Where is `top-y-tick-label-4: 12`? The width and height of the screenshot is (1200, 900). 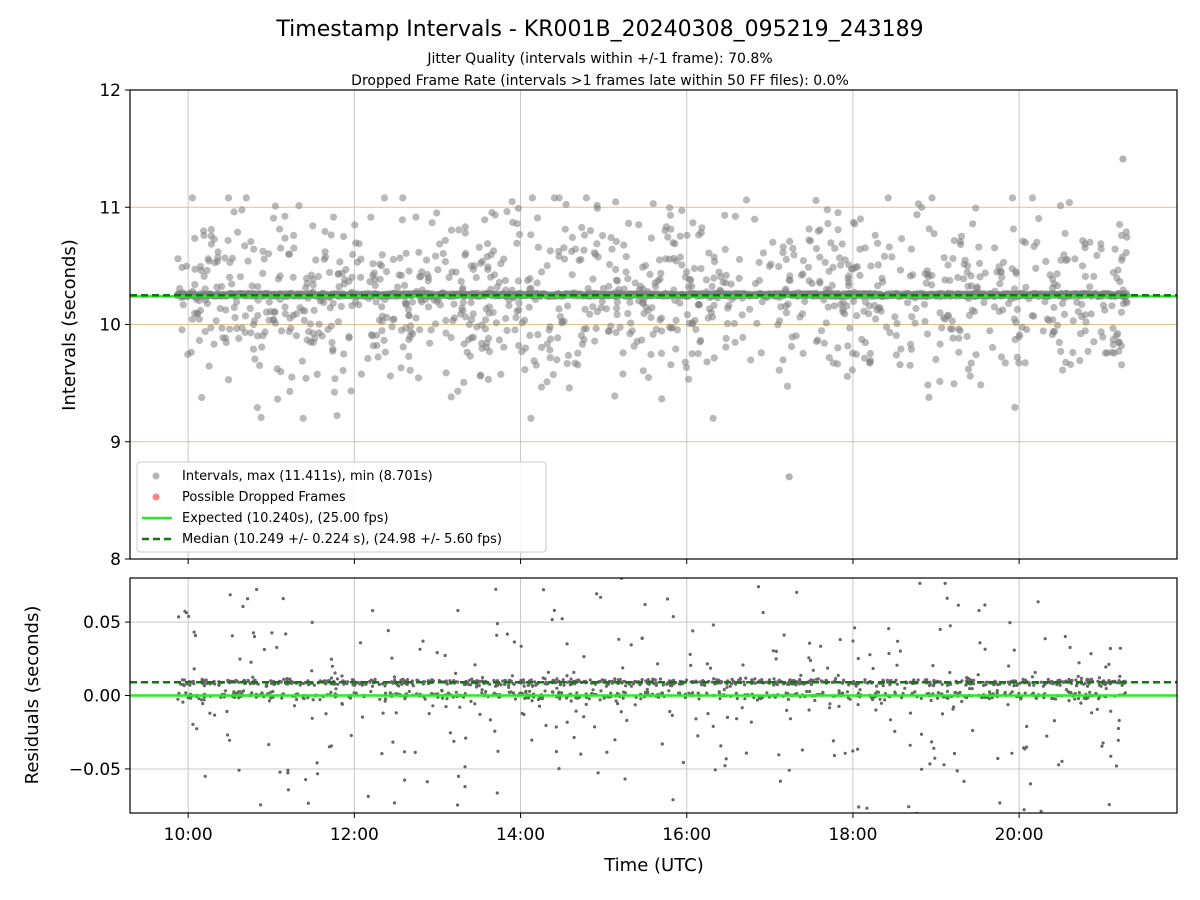 top-y-tick-label-4: 12 is located at coordinates (110, 91).